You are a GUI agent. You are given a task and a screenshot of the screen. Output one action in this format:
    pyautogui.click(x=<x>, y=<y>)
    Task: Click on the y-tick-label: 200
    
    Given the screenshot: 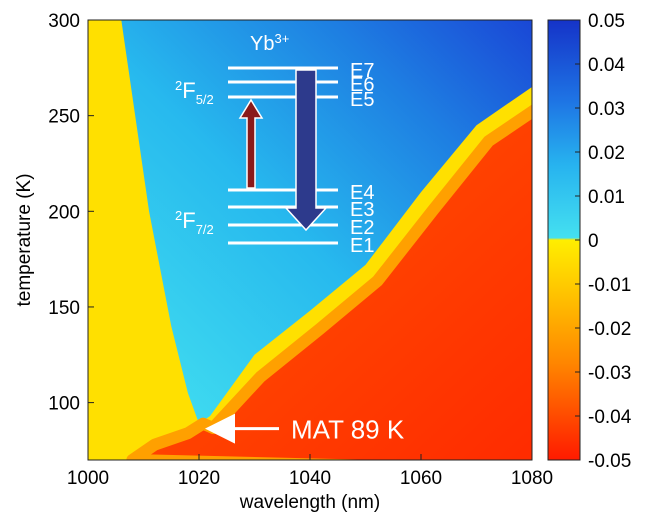 What is the action you would take?
    pyautogui.click(x=64, y=212)
    